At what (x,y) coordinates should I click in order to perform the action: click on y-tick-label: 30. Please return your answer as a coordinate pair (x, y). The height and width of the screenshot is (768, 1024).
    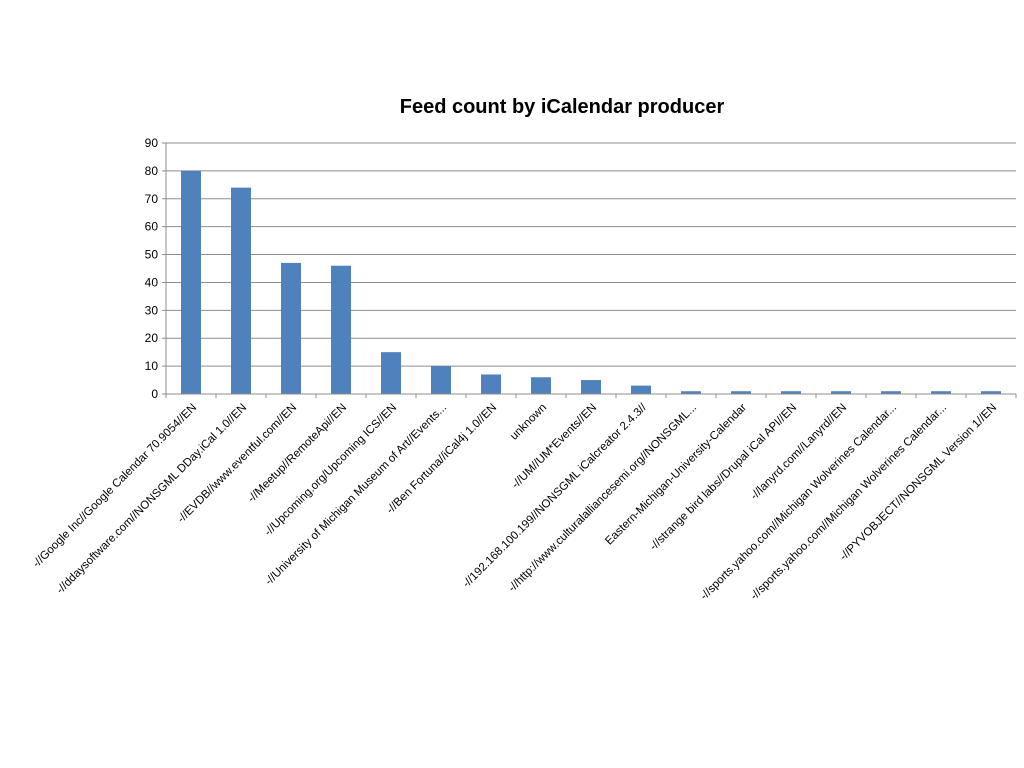
    Looking at the image, I should click on (152, 310).